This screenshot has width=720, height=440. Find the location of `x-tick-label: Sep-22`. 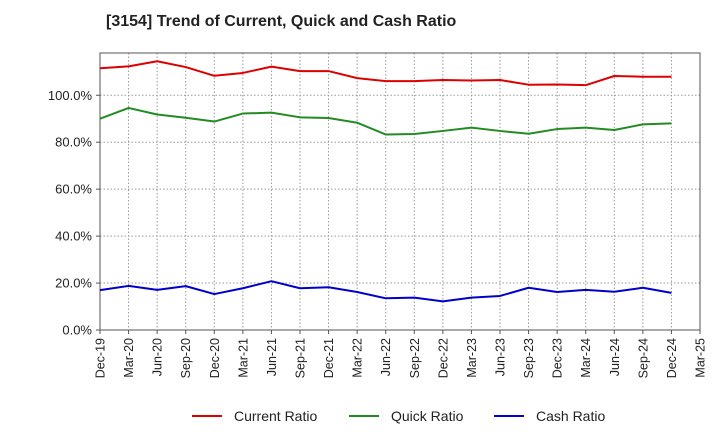

x-tick-label: Sep-22 is located at coordinates (415, 358).